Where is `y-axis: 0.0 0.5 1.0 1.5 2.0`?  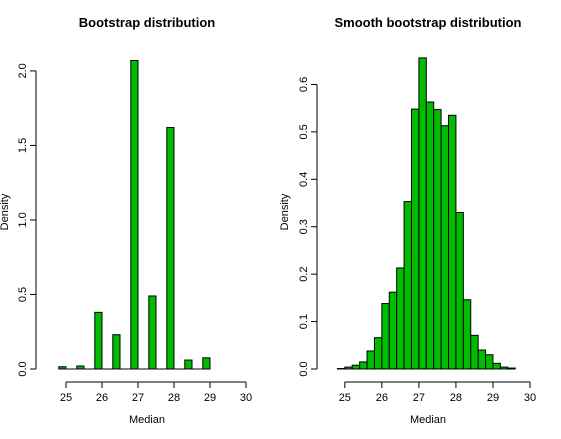
y-axis: 0.0 0.5 1.0 1.5 2.0 is located at coordinates (27, 220).